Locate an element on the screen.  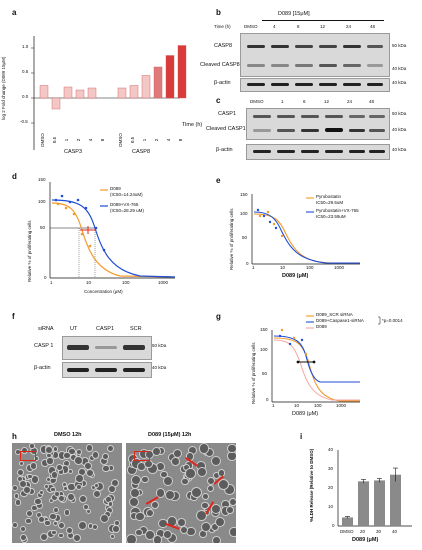
b-row-actin: β-actin is located at coordinates (222, 83).